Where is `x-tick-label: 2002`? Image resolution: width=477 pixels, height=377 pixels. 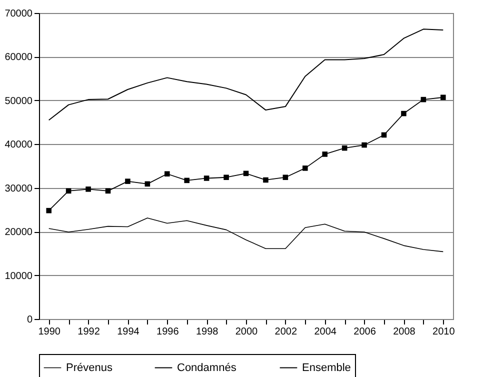
x-tick-label: 2002 is located at coordinates (286, 332).